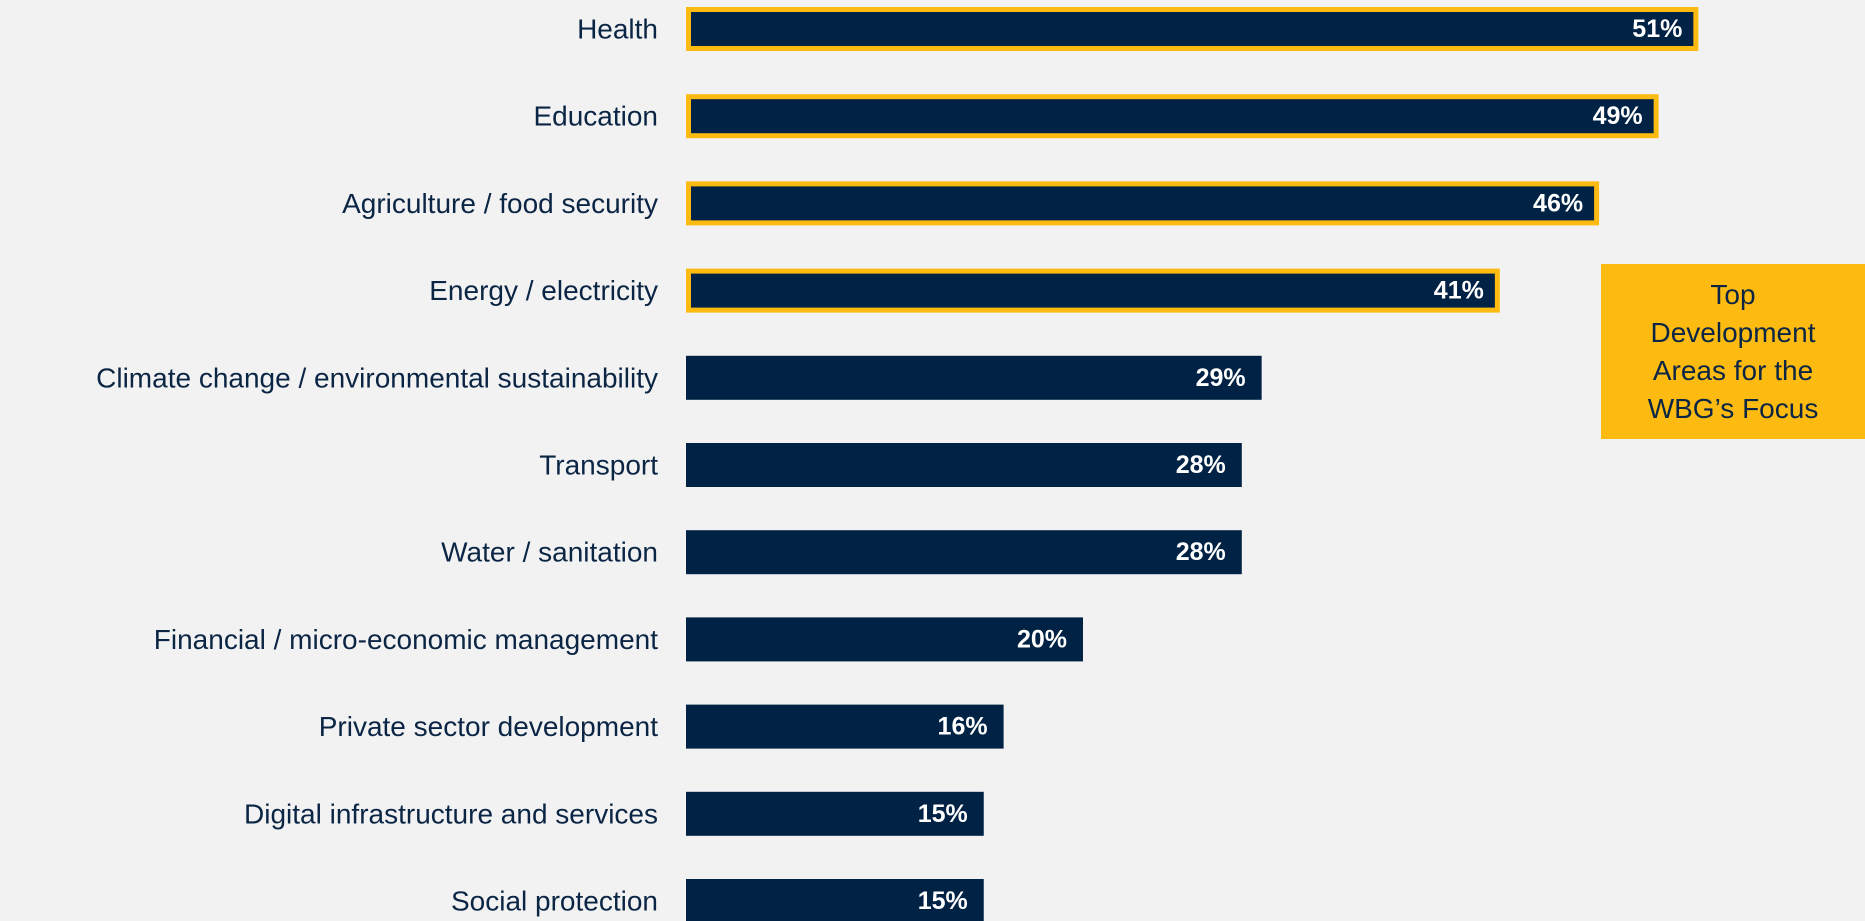 The image size is (1865, 921). Describe the element at coordinates (451, 813) in the screenshot. I see `category-label: Digital infrastructure and services` at that location.